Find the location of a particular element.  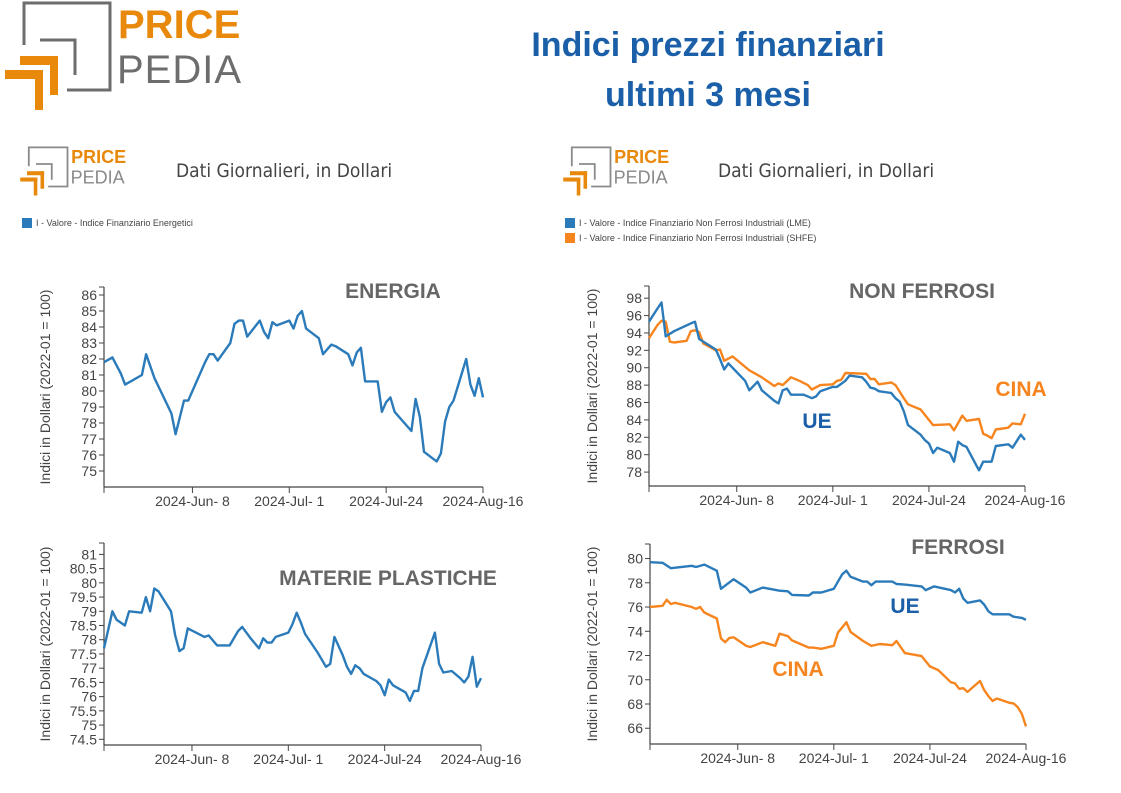

y-tick-label: 78.5 is located at coordinates (83, 626).